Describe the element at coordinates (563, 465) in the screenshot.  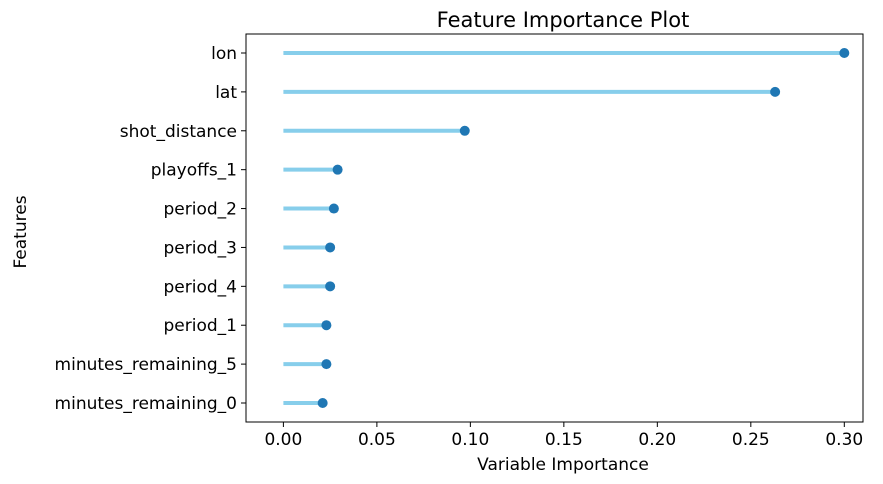
I see `x-axis-label: Variable Importance` at that location.